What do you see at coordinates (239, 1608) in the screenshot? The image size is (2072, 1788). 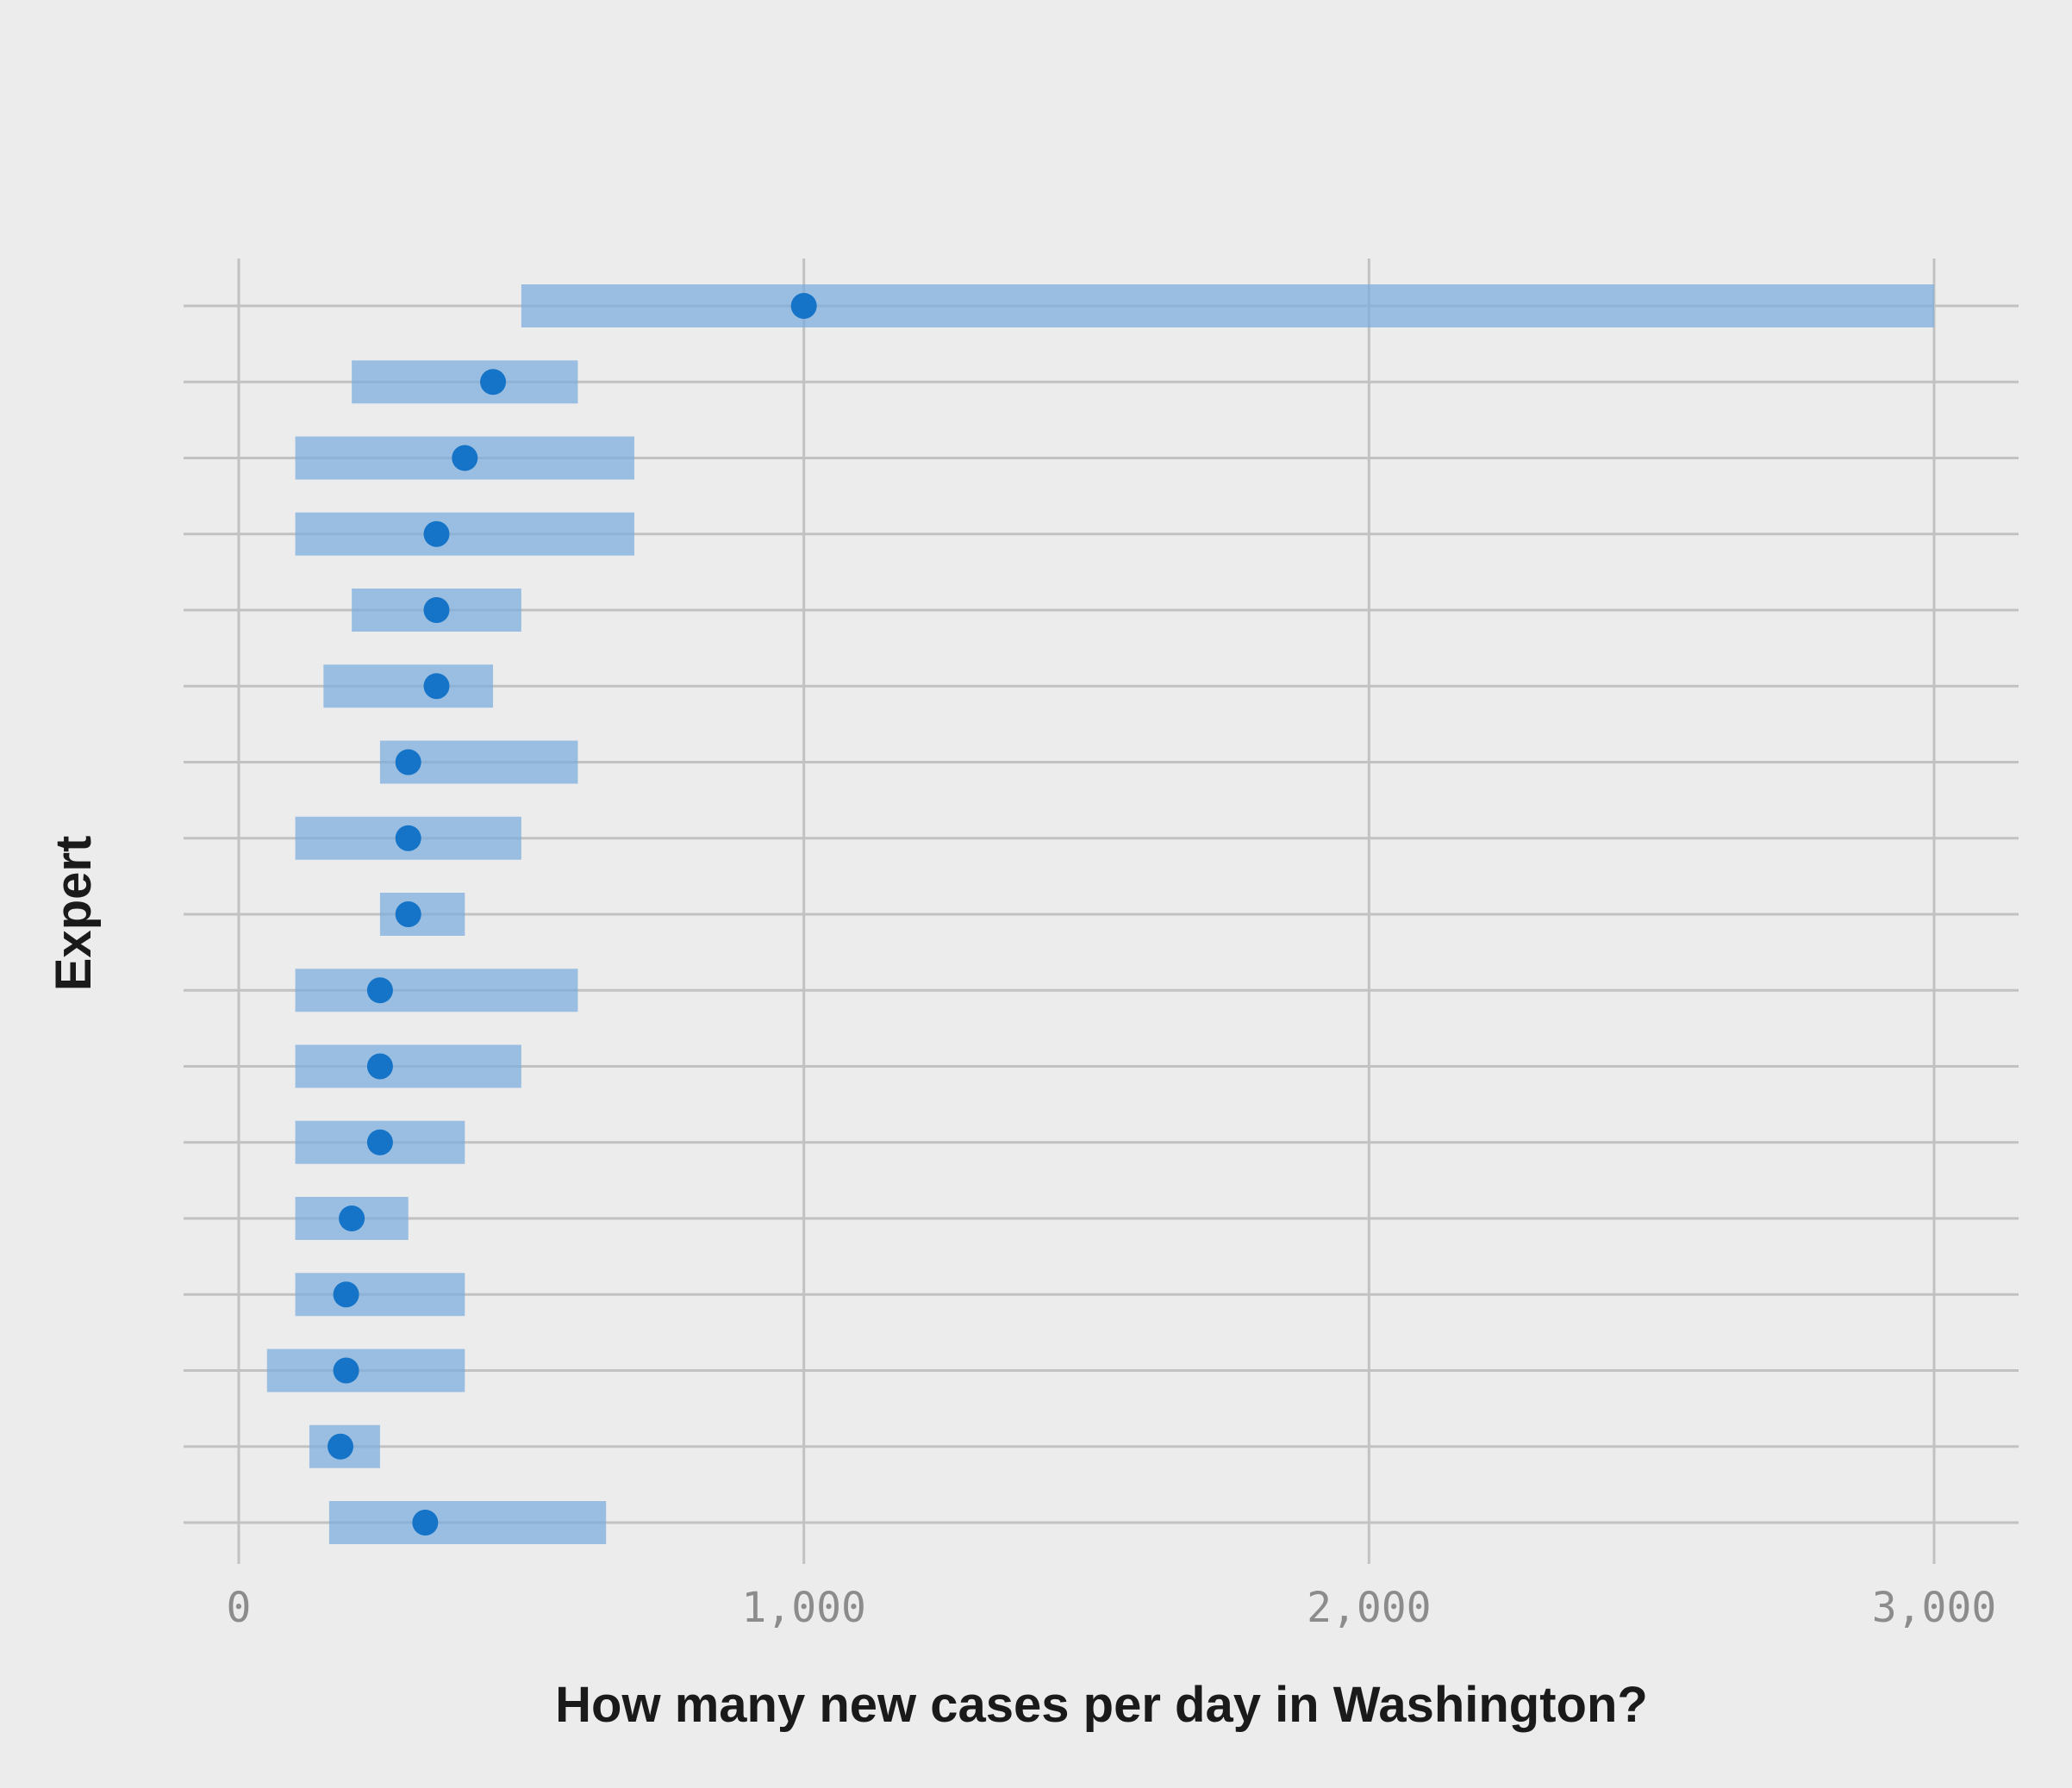 I see `x-tick-label: 0` at bounding box center [239, 1608].